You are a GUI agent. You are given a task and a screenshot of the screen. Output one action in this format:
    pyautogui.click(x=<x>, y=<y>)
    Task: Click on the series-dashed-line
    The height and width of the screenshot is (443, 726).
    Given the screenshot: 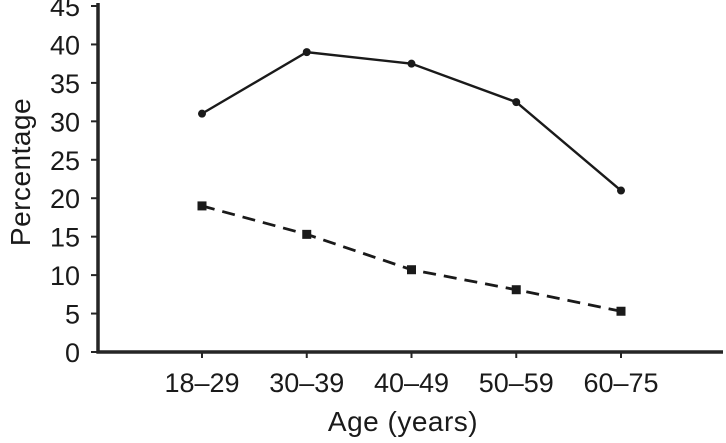 What is the action you would take?
    pyautogui.click(x=411, y=258)
    